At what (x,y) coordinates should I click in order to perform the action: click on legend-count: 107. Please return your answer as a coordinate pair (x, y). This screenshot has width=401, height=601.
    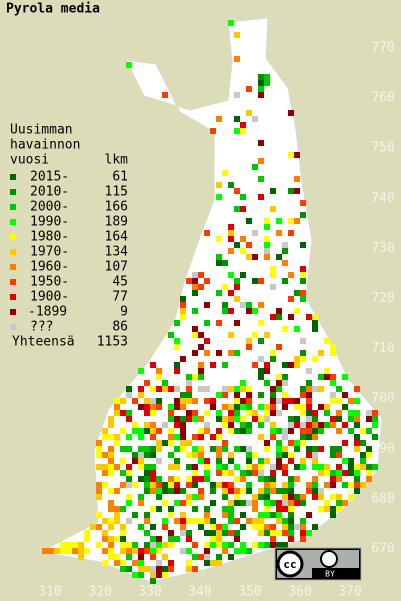
    Looking at the image, I should click on (116, 267).